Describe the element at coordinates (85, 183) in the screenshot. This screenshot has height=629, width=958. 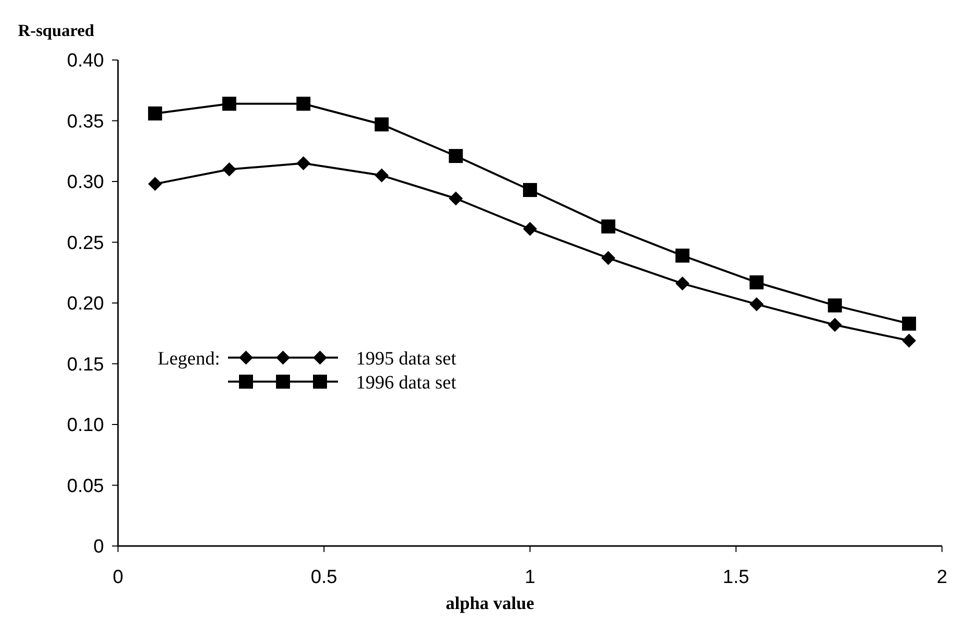
I see `y-tick-label: 0.30` at that location.